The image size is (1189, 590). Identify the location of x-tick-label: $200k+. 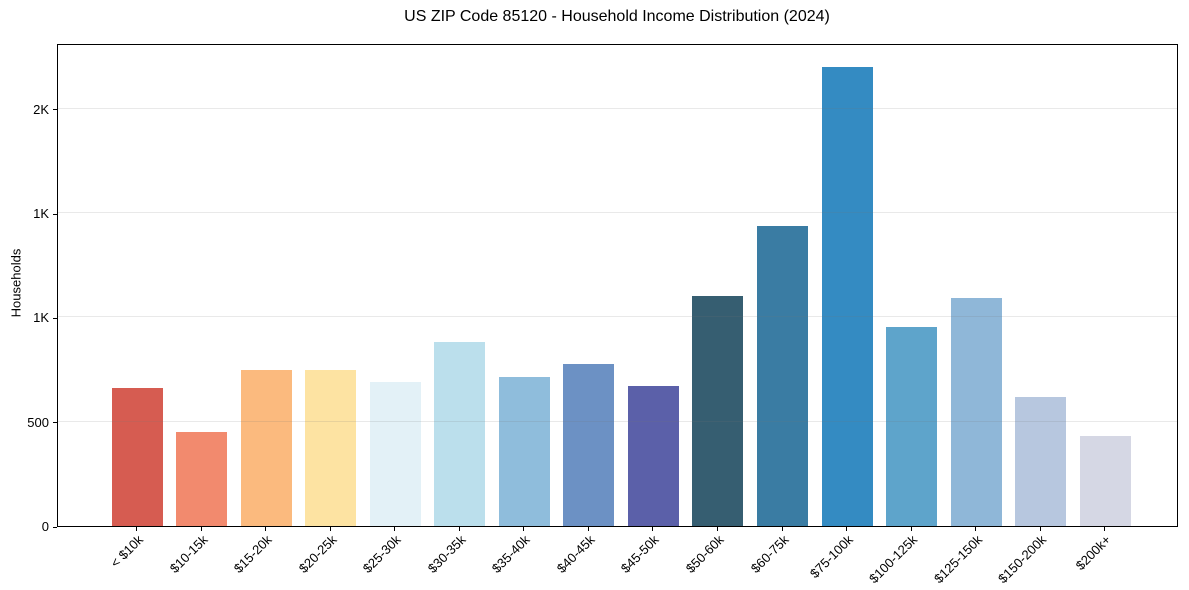
(1093, 553).